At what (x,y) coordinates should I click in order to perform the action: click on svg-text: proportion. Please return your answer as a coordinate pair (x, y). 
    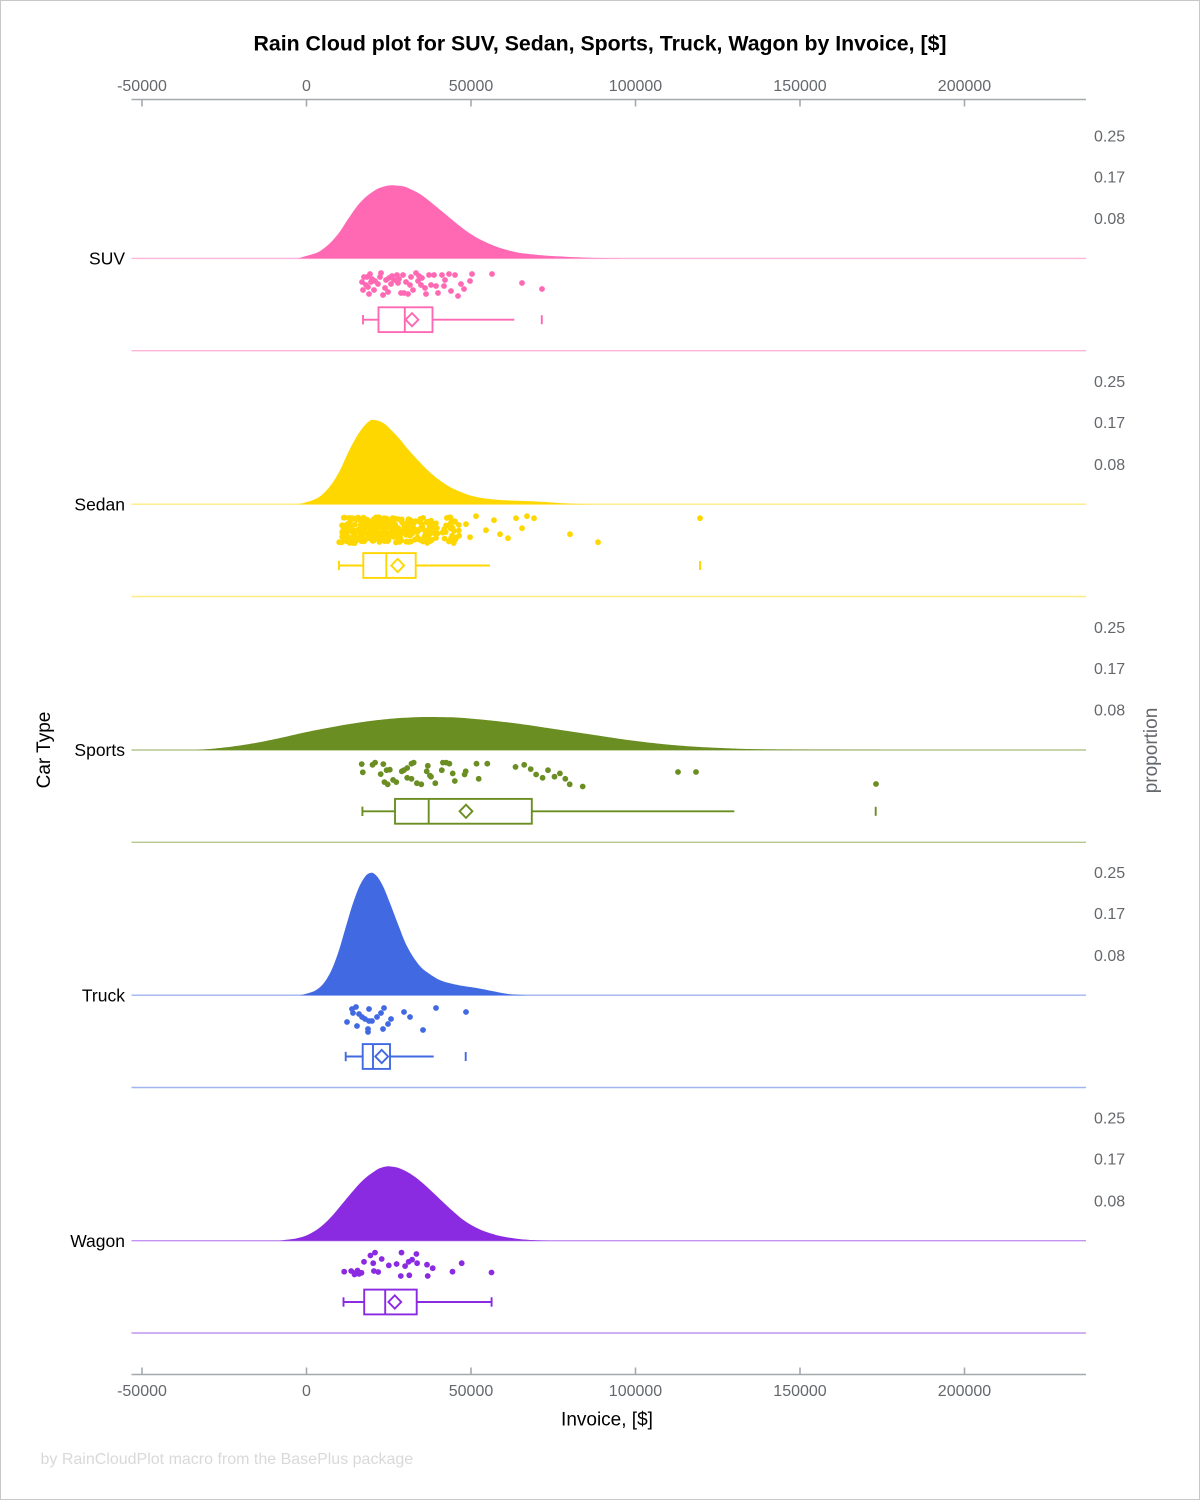
    Looking at the image, I should click on (1151, 751).